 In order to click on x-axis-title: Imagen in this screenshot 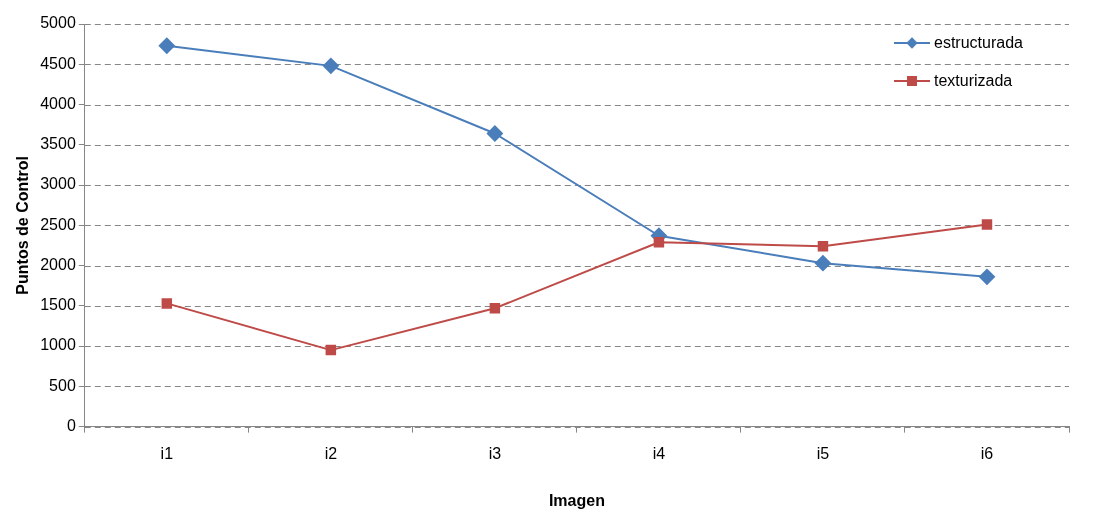, I will do `click(576, 500)`.